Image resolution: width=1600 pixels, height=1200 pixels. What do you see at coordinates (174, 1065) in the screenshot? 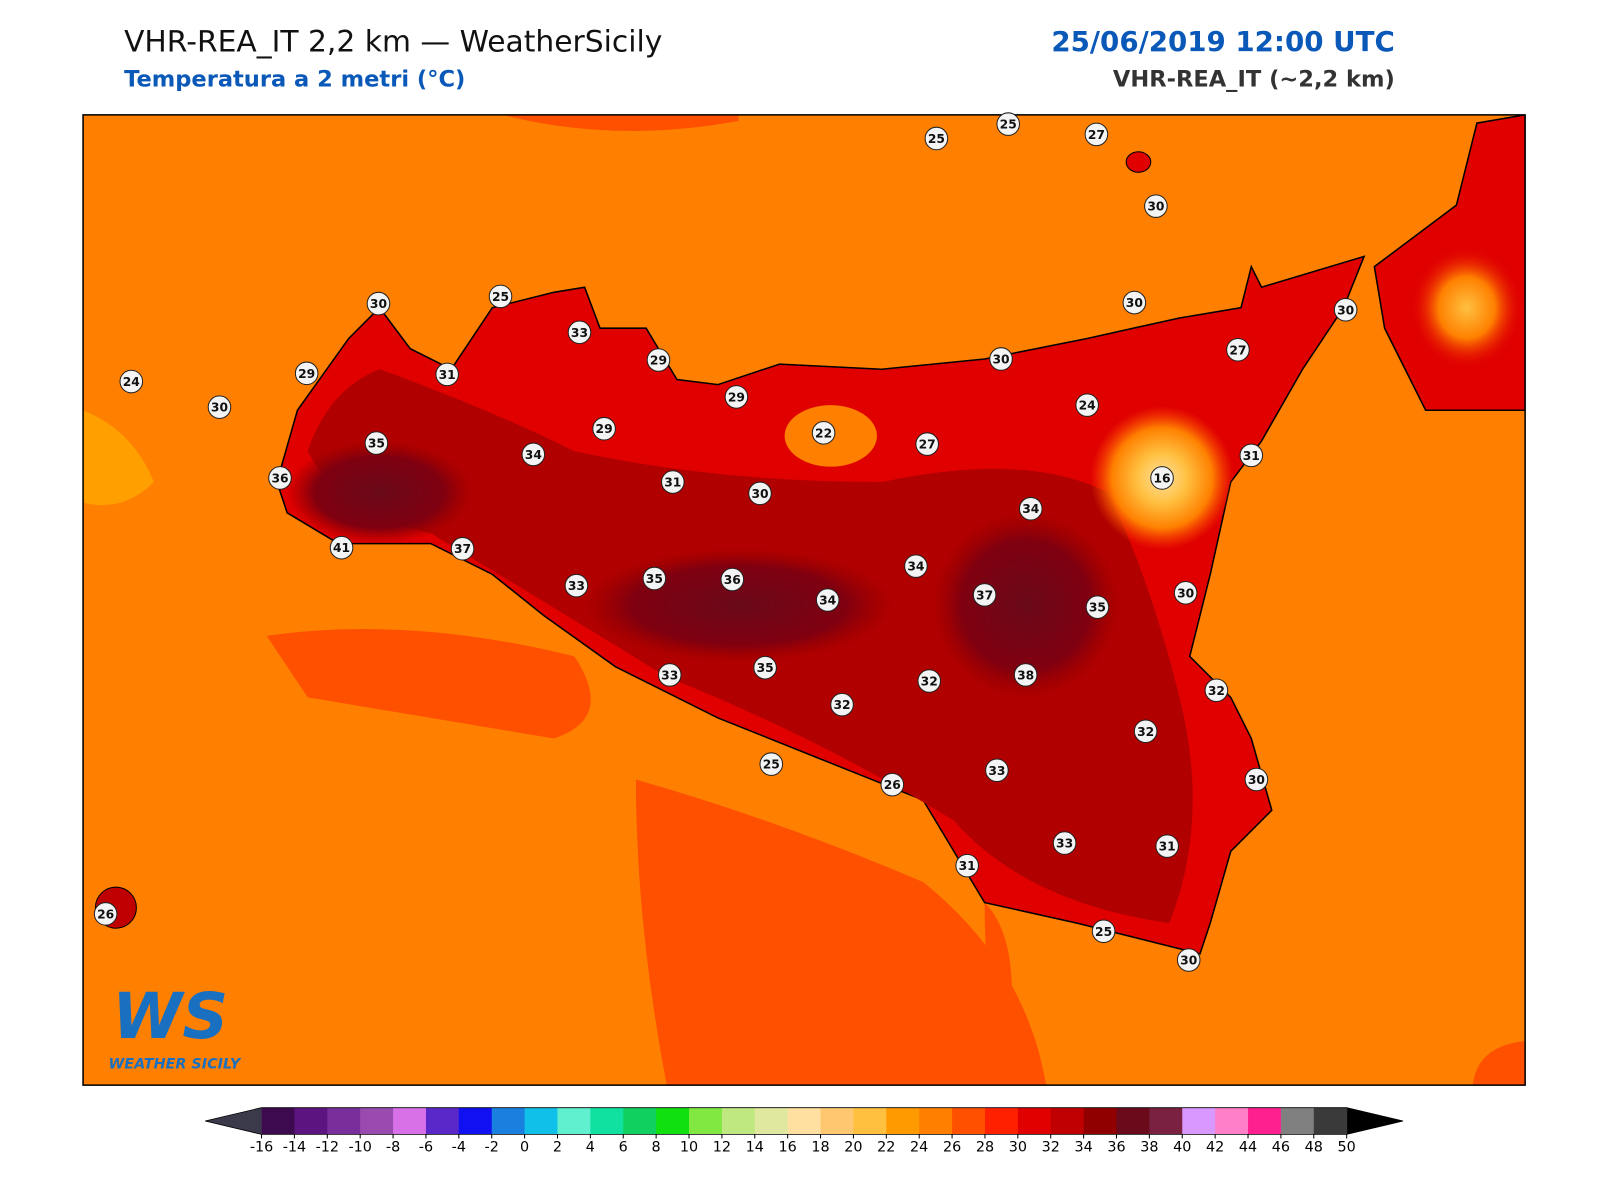
I see `logo-name: WEATHER SICILY` at bounding box center [174, 1065].